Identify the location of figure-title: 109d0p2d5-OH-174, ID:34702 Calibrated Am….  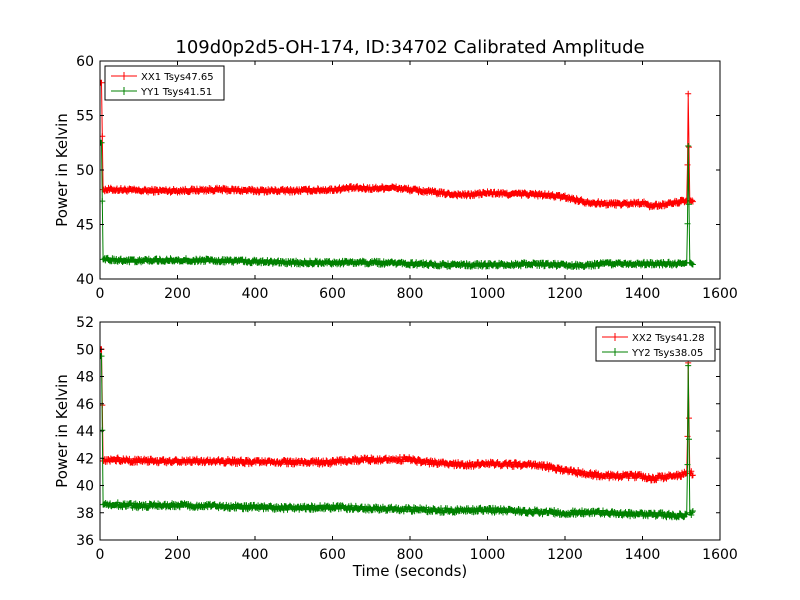
(409, 47).